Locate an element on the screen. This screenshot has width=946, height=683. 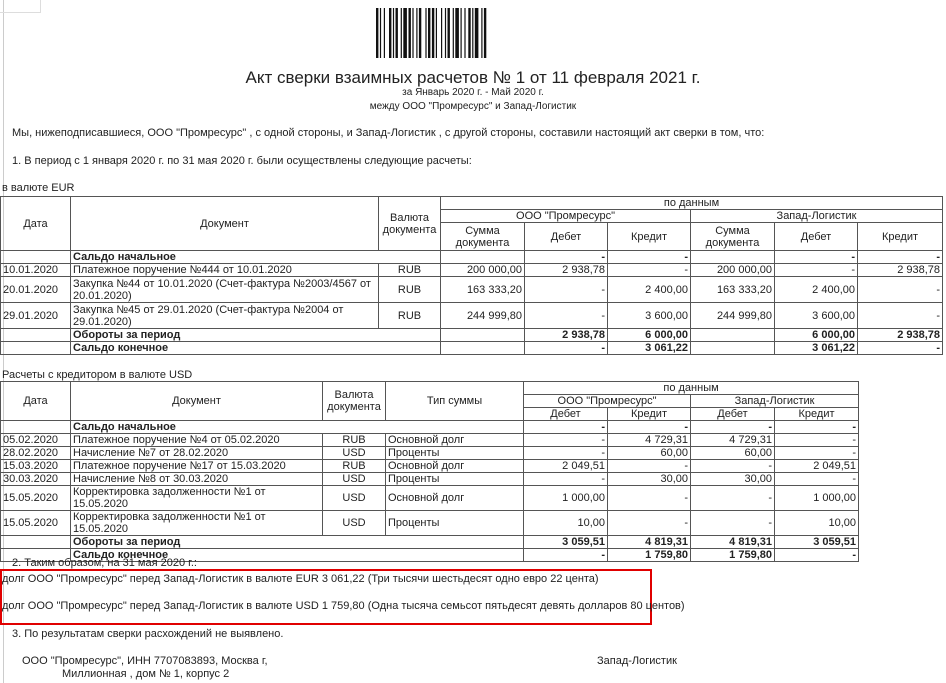
date-cell: 20.01.2020 is located at coordinates (35, 289).